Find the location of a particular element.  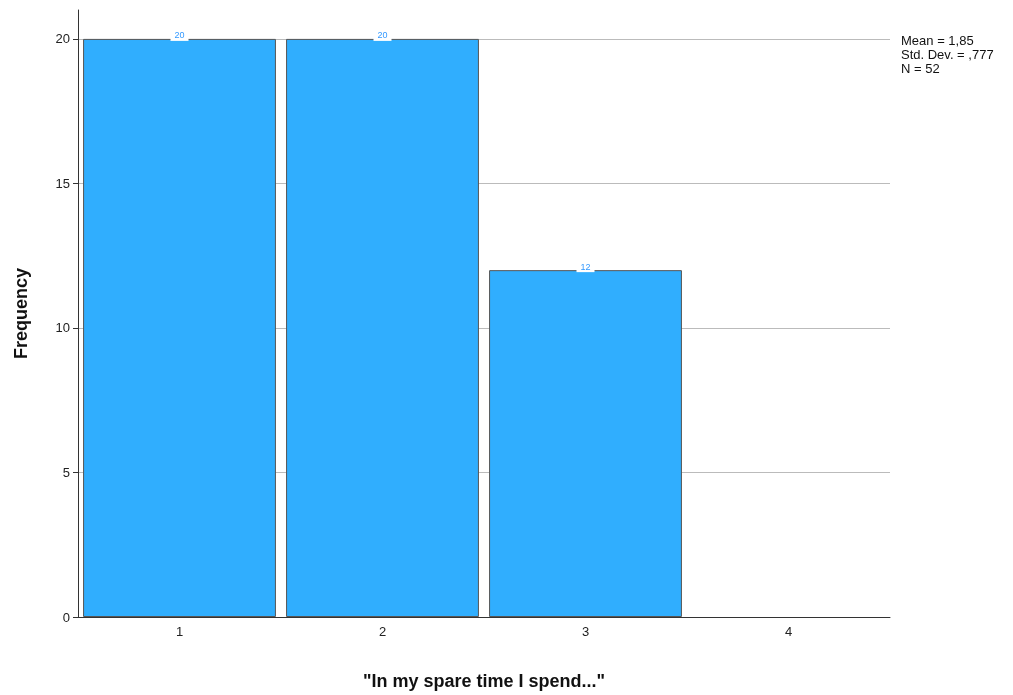

text: N = 52 is located at coordinates (920, 68).